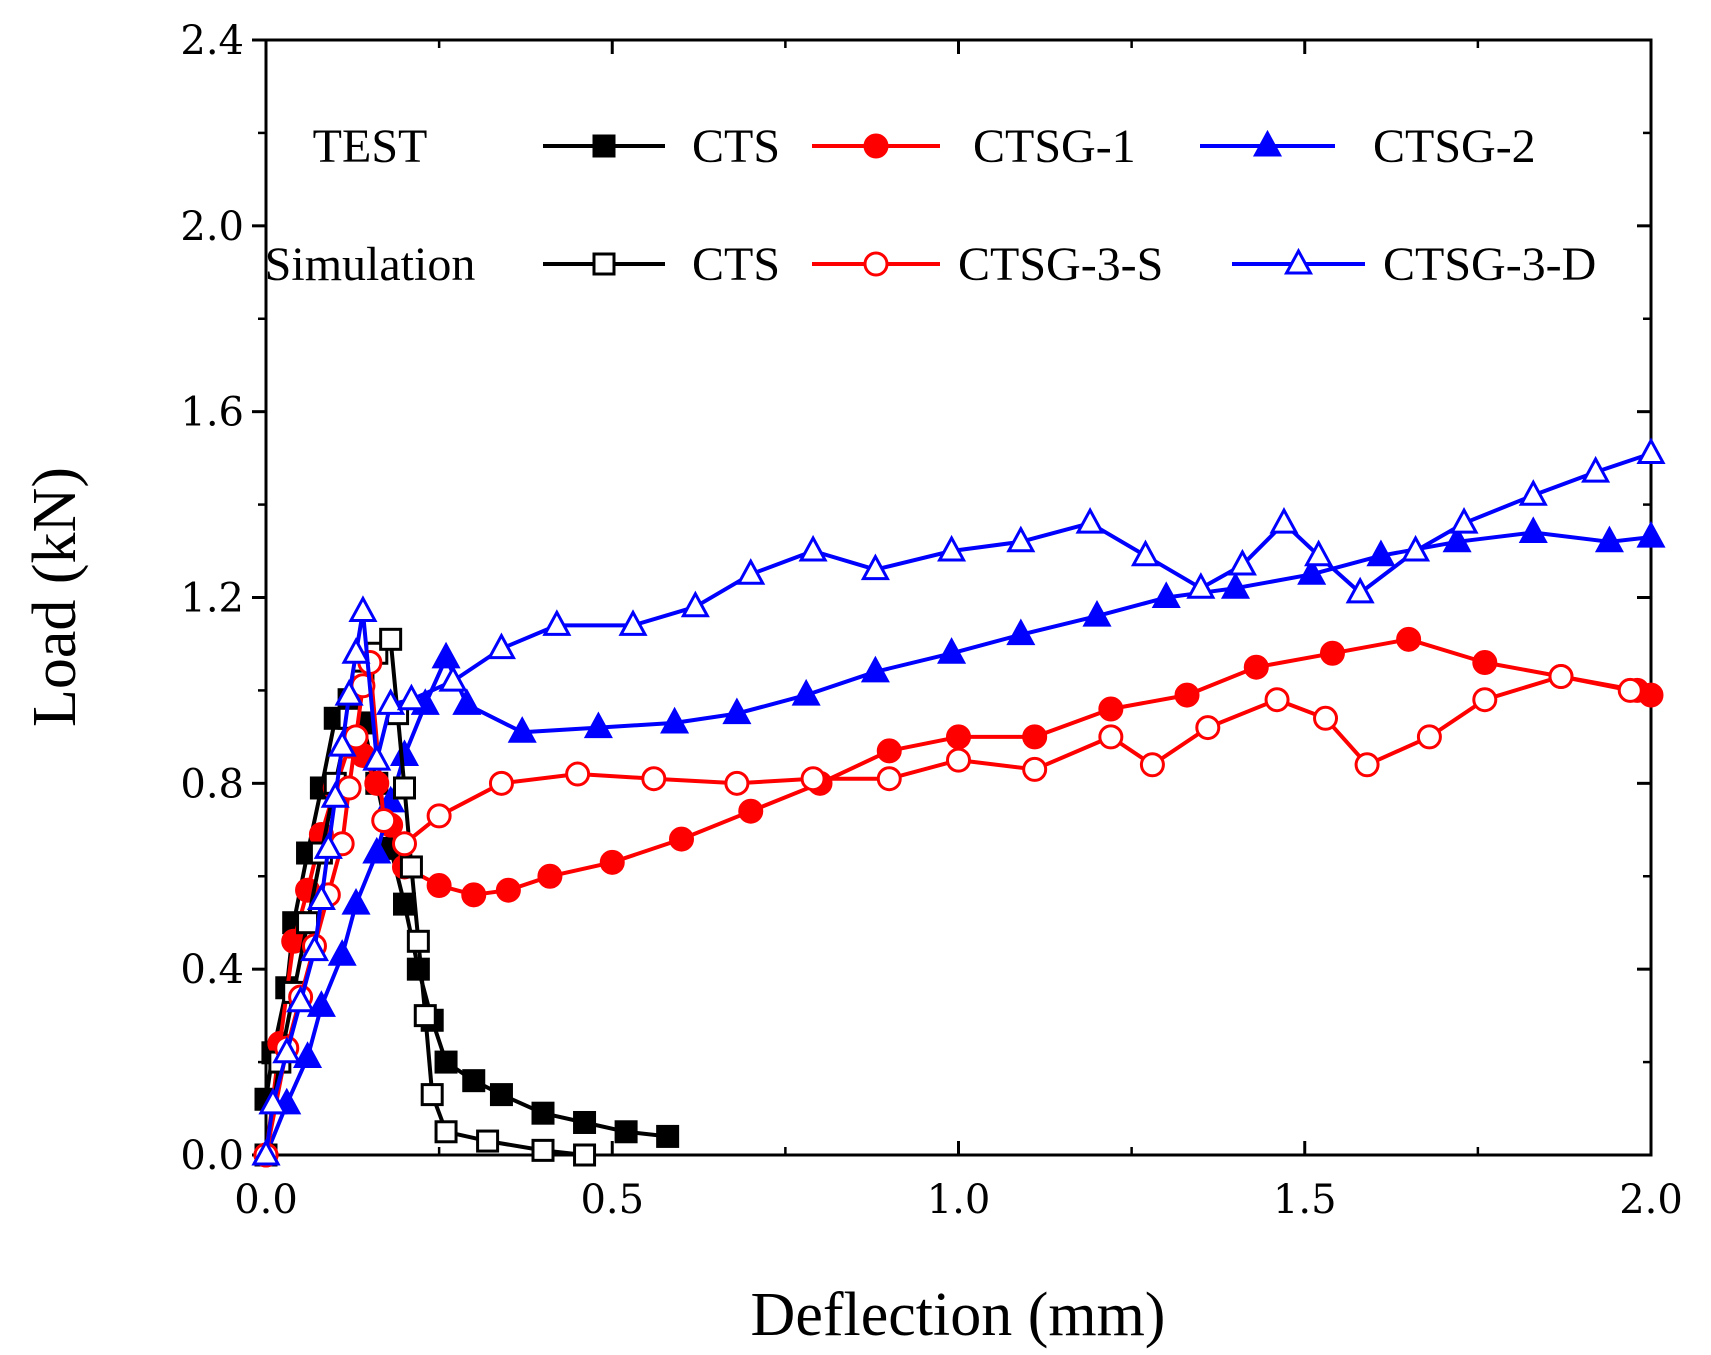 The image size is (1711, 1355). Describe the element at coordinates (424, 897) in the screenshot. I see `series-line-simulation-cts` at that location.